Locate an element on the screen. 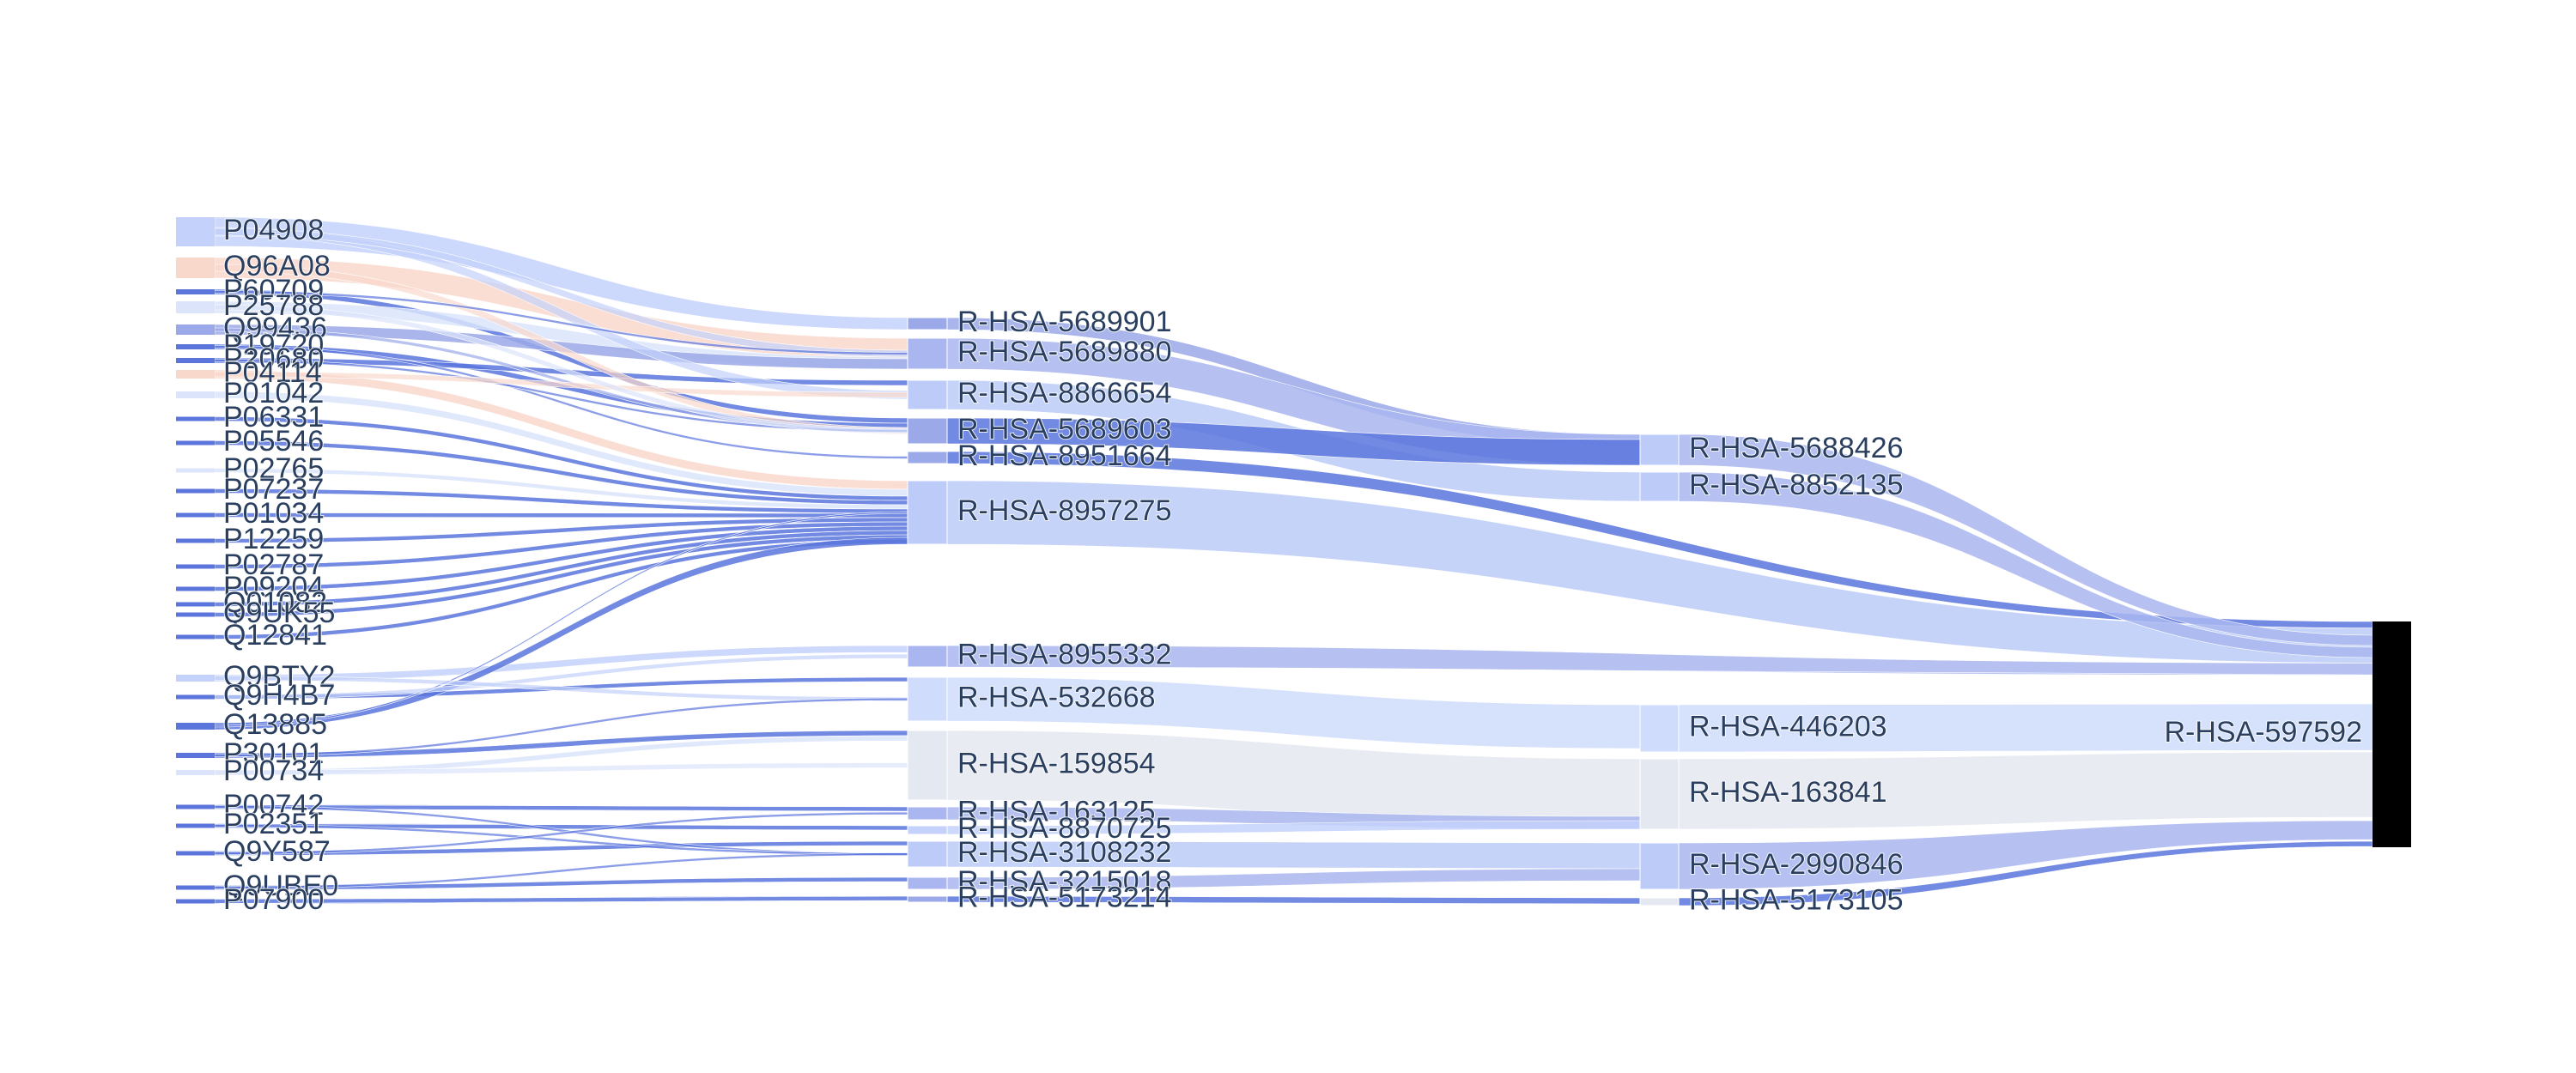  label-r-hsa-5173214: R-HSA-5173214 is located at coordinates (1064, 897).